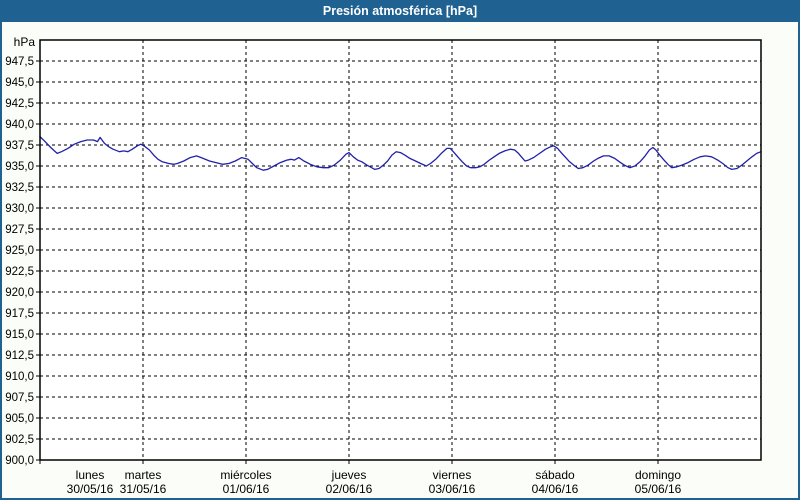 This screenshot has width=800, height=500. Describe the element at coordinates (19, 335) in the screenshot. I see `y-tick-label: 915,0` at that location.